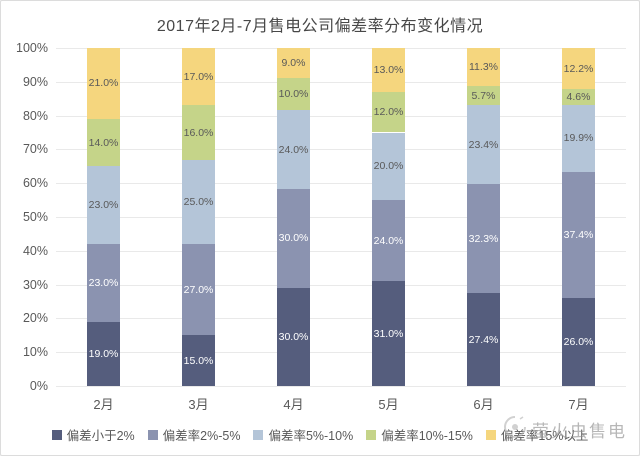 This screenshot has width=640, height=456. I want to click on legend-item: 偏差率2%-5%, so click(194, 434).